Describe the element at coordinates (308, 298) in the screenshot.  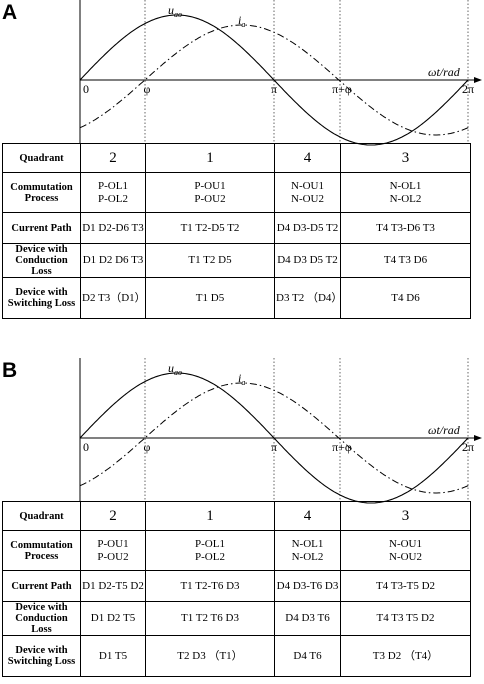
I see `table-cell: D3 T2 （D4）` at that location.